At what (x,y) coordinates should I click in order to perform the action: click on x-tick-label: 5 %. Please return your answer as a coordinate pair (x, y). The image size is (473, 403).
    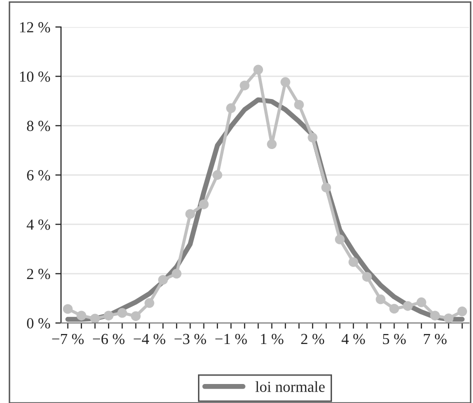
    Looking at the image, I should click on (394, 339).